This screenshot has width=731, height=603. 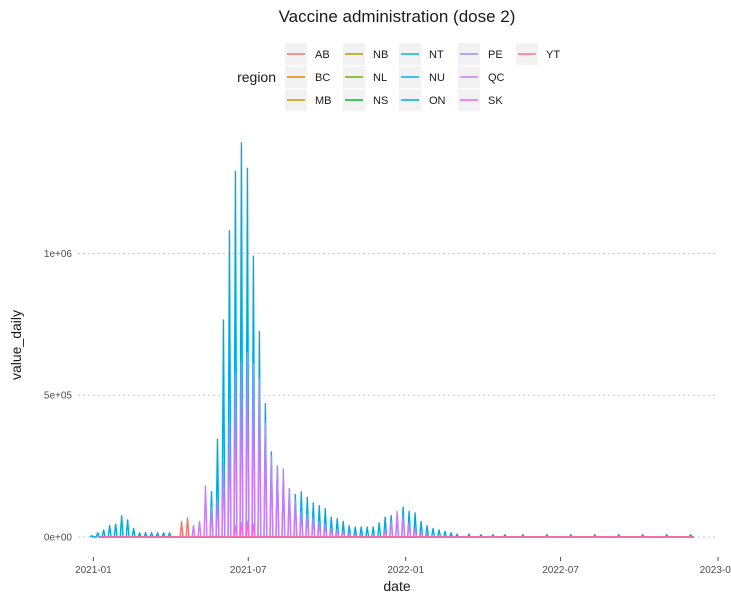 What do you see at coordinates (365, 54) in the screenshot?
I see `legend-item-nb: NB` at bounding box center [365, 54].